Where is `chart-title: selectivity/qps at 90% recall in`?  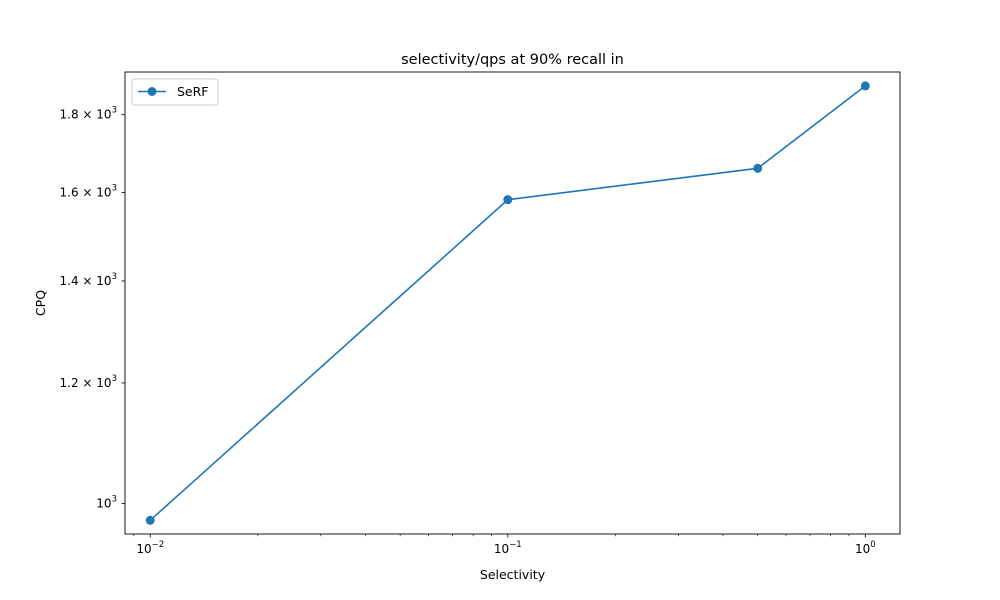
chart-title: selectivity/qps at 90% recall in is located at coordinates (512, 60).